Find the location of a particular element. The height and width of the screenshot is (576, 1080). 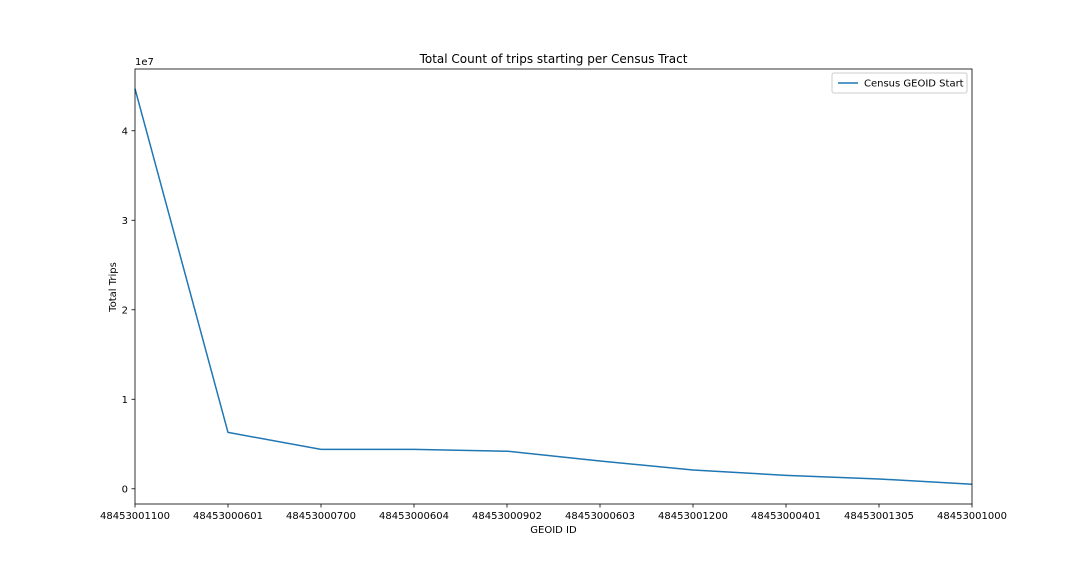

x-tick-label: 48453000601 is located at coordinates (228, 516).